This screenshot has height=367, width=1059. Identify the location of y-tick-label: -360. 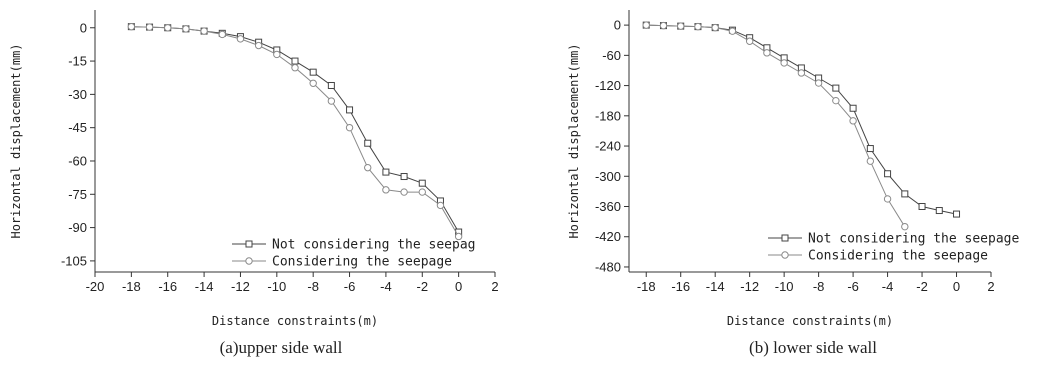
(608, 206).